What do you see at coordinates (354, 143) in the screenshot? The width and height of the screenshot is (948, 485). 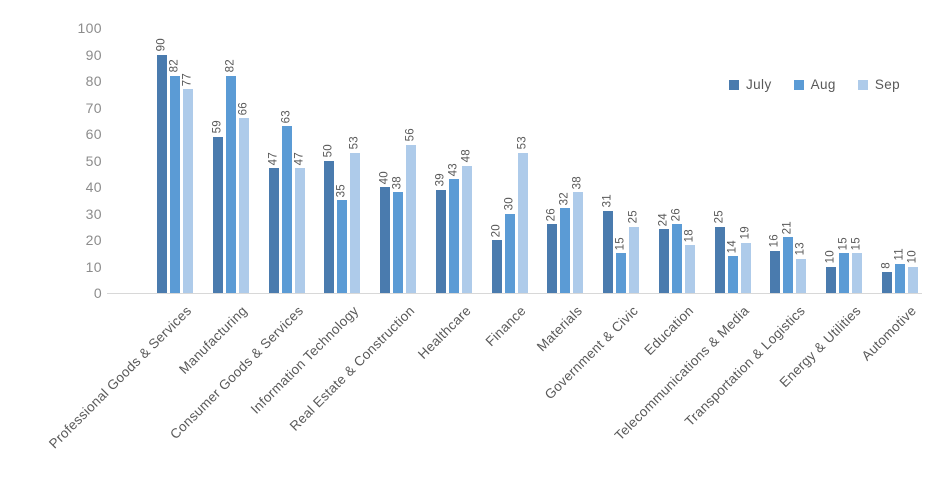 I see `data-label: 53` at bounding box center [354, 143].